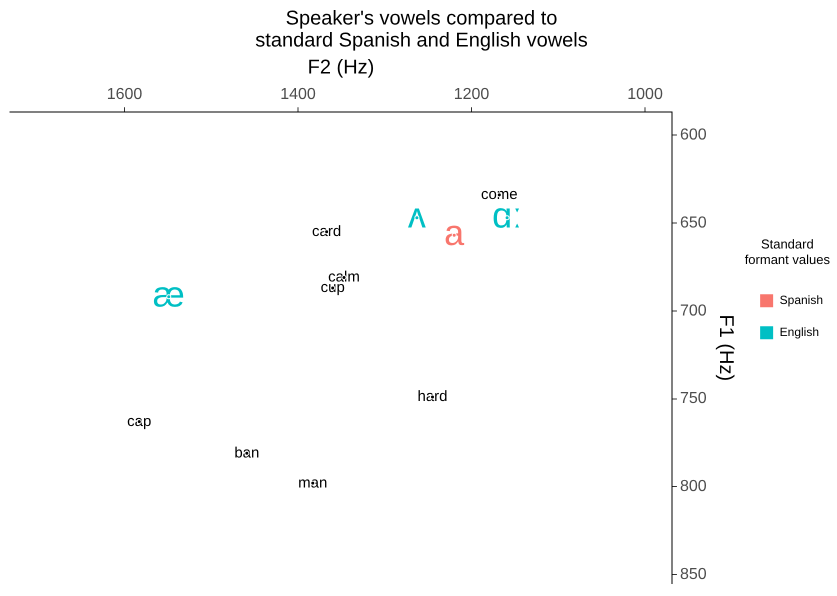  Describe the element at coordinates (693, 223) in the screenshot. I see `y-tick-label: 650` at that location.